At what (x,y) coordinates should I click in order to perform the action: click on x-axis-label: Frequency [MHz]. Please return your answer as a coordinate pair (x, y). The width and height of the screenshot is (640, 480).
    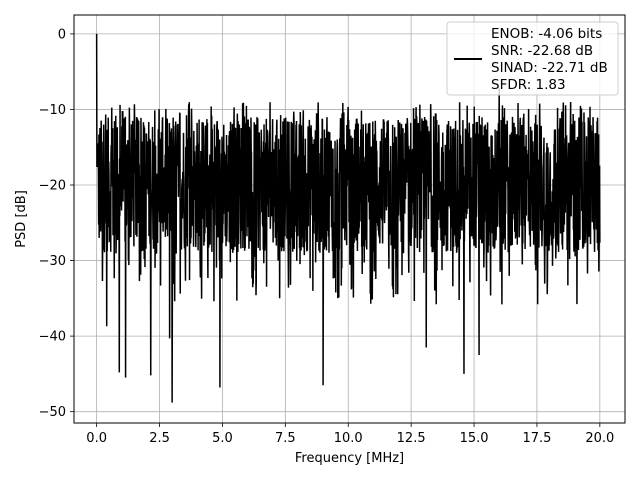
    Looking at the image, I should click on (349, 458).